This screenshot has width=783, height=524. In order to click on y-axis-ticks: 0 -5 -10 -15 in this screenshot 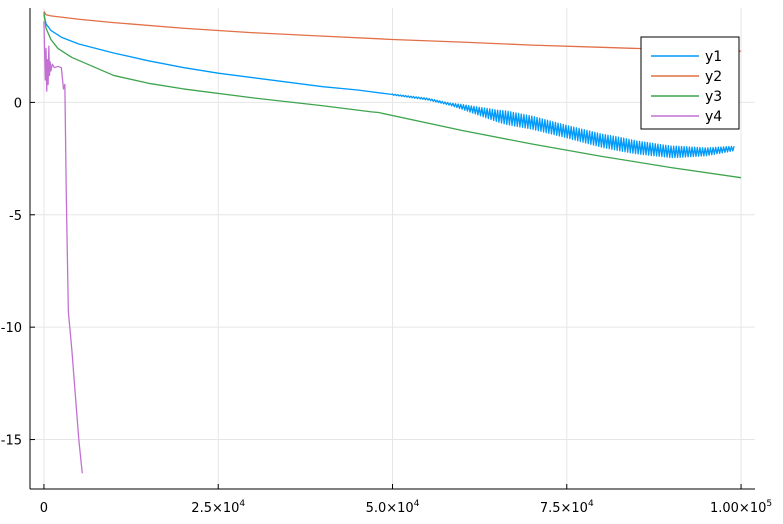, I will do `click(11, 272)`.